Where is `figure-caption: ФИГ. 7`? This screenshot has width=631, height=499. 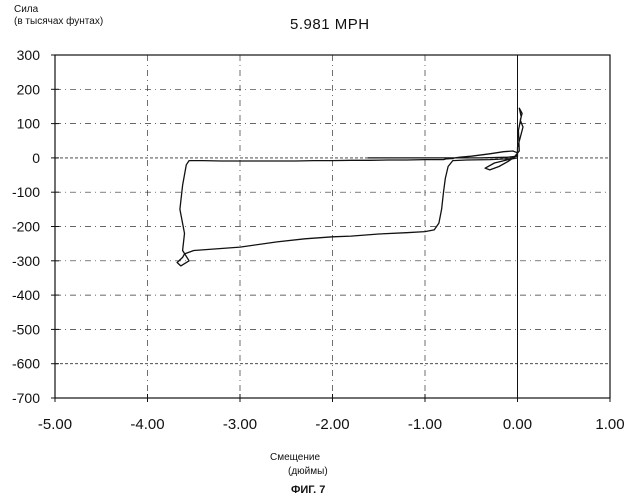 figure-caption: ФИГ. 7 is located at coordinates (308, 490).